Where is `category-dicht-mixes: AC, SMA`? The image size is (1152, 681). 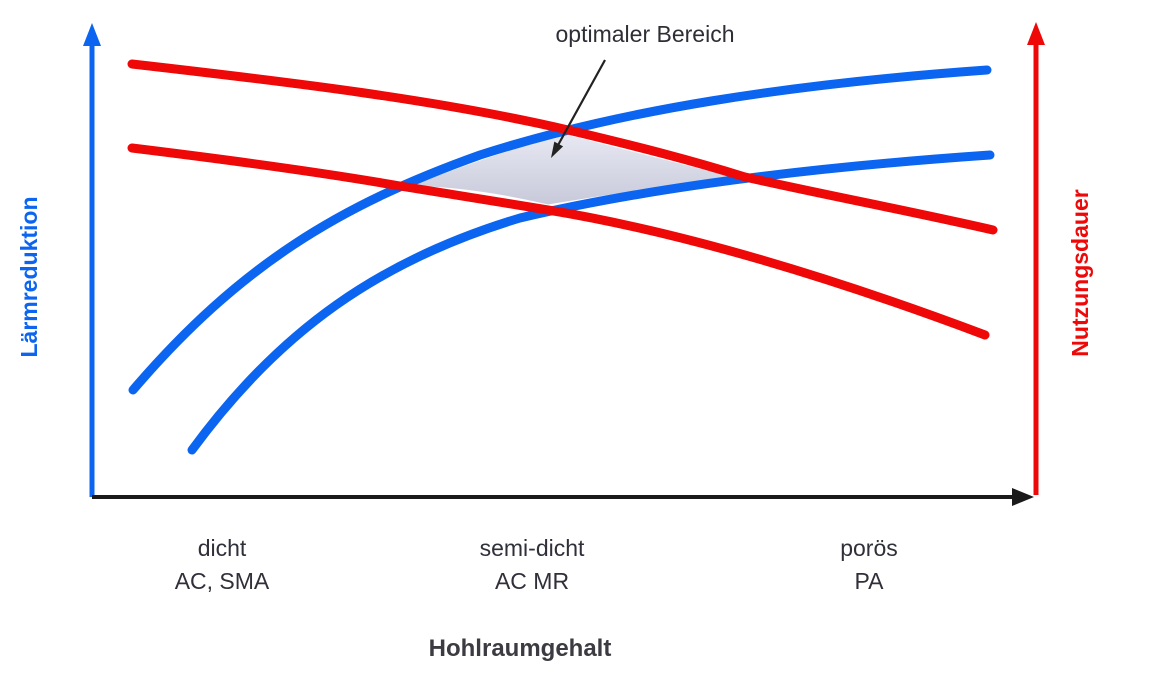
category-dicht-mixes: AC, SMA is located at coordinates (222, 581).